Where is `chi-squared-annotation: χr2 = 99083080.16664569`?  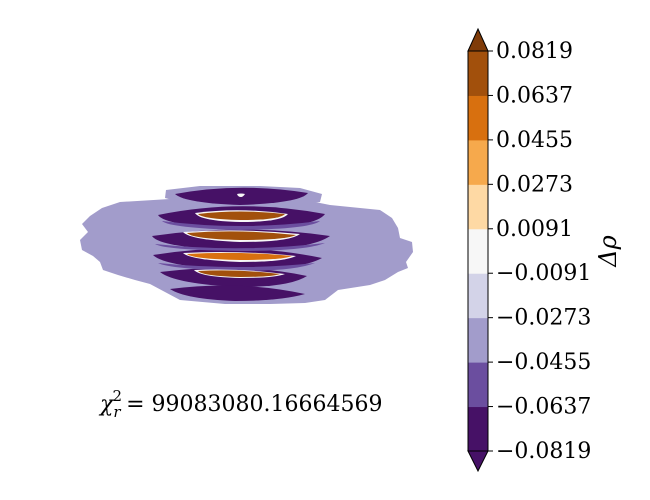
chi-squared-annotation: χr2 = 99083080.16664569 is located at coordinates (240, 404).